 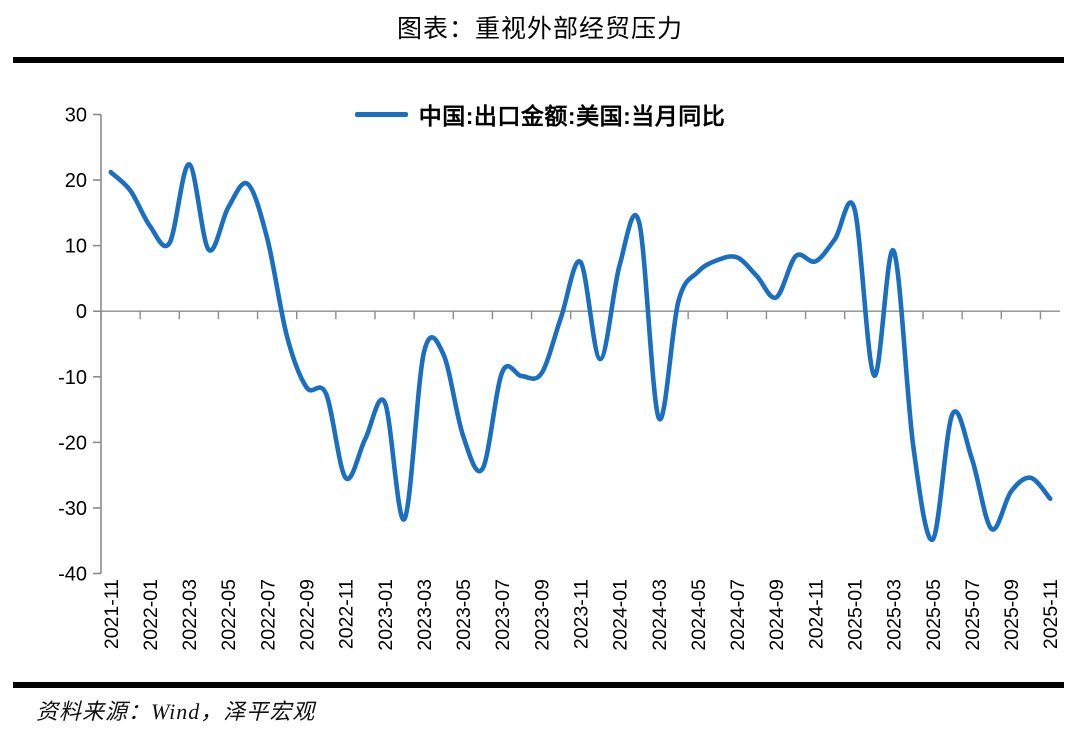 I want to click on x-axis-label: 2023-01, so click(x=386, y=615).